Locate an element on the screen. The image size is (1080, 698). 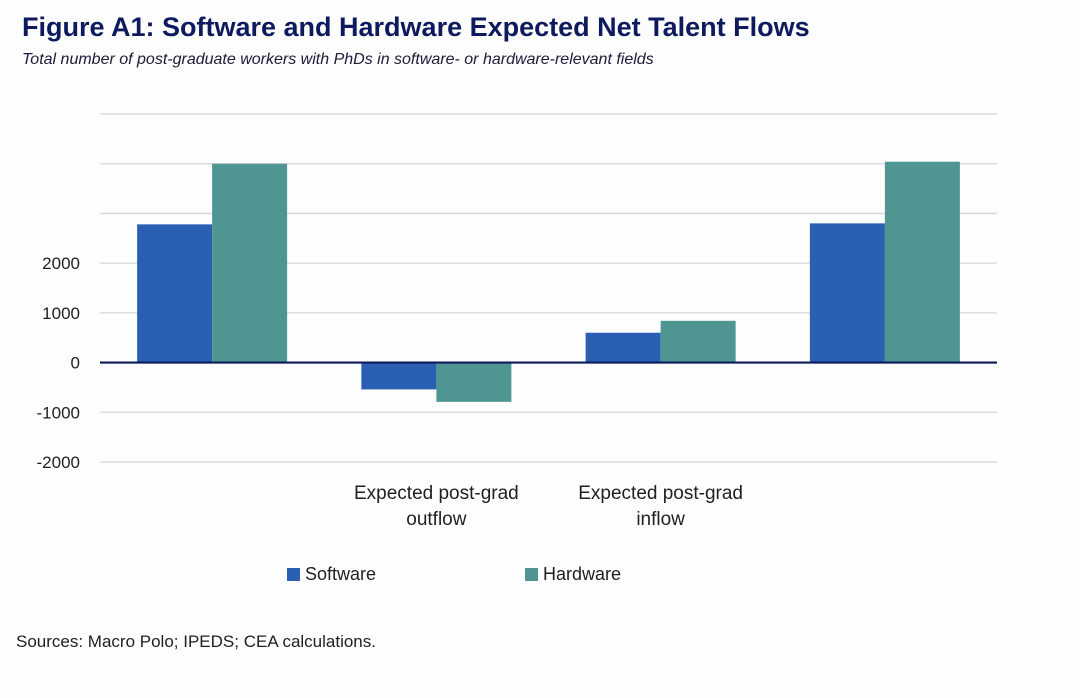
y-axis-ticks: -2000 -1000 0 1000 2000 is located at coordinates (58, 363).